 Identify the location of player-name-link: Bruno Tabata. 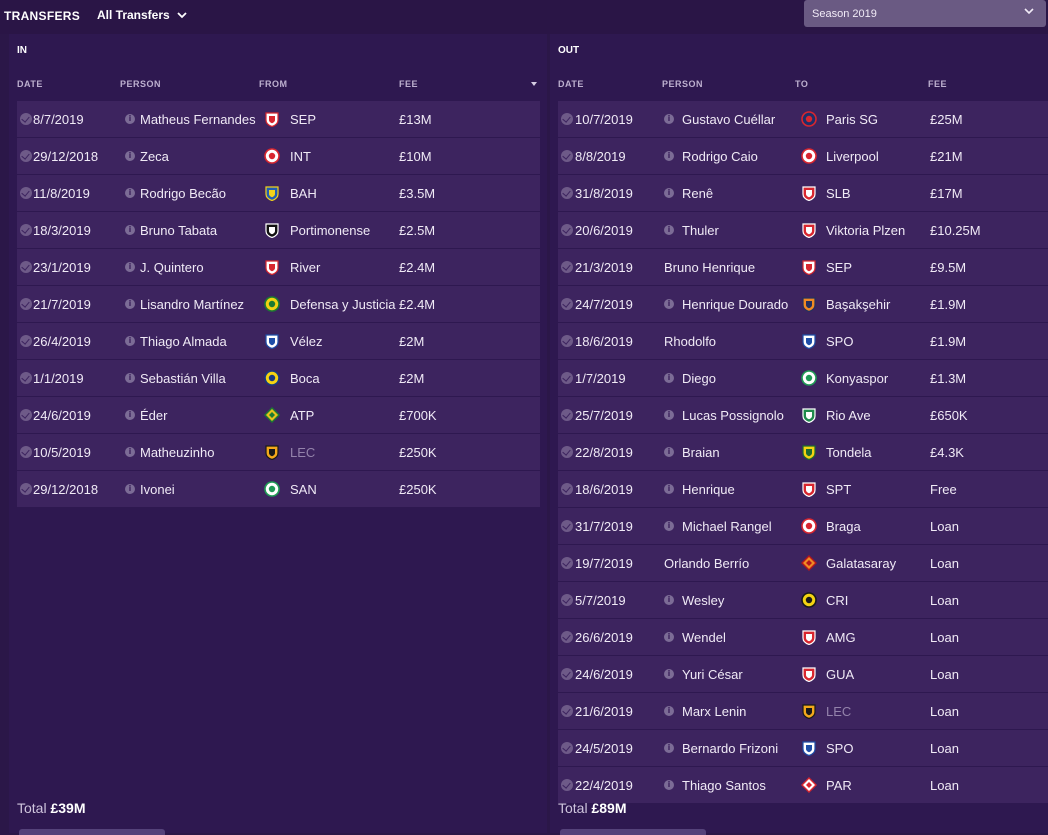
(179, 230).